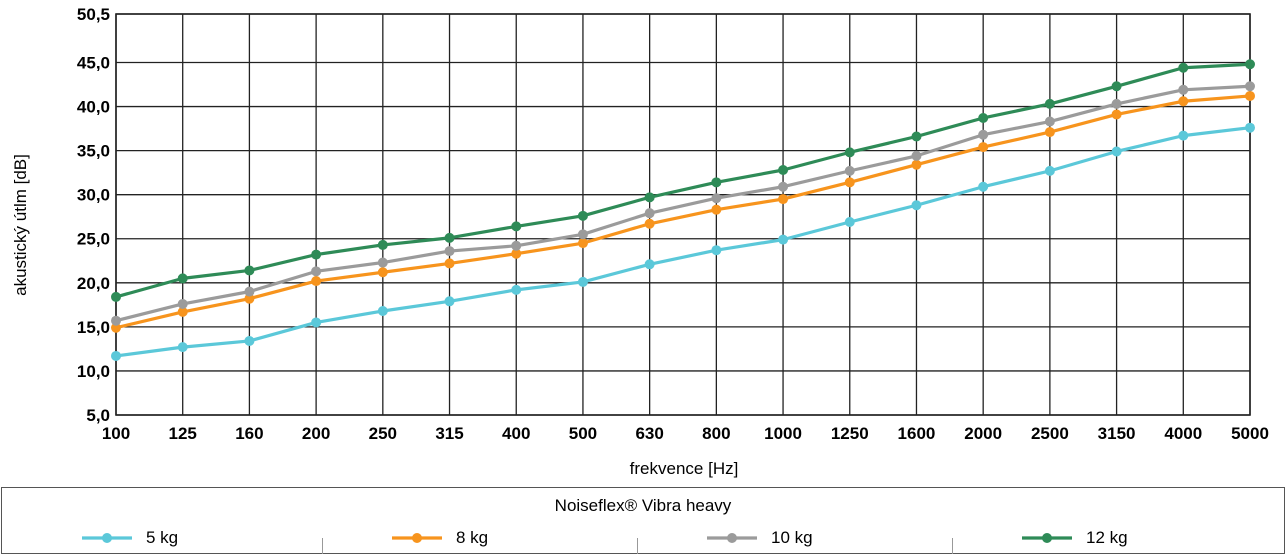 This screenshot has width=1287, height=556. Describe the element at coordinates (93, 62) in the screenshot. I see `y-tick-label: 45,0` at that location.